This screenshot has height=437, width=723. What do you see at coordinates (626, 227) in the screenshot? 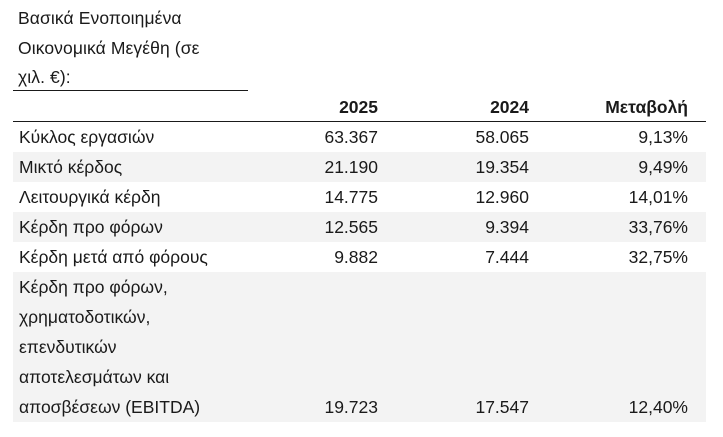
I see `value-change: 33,76%` at bounding box center [626, 227].